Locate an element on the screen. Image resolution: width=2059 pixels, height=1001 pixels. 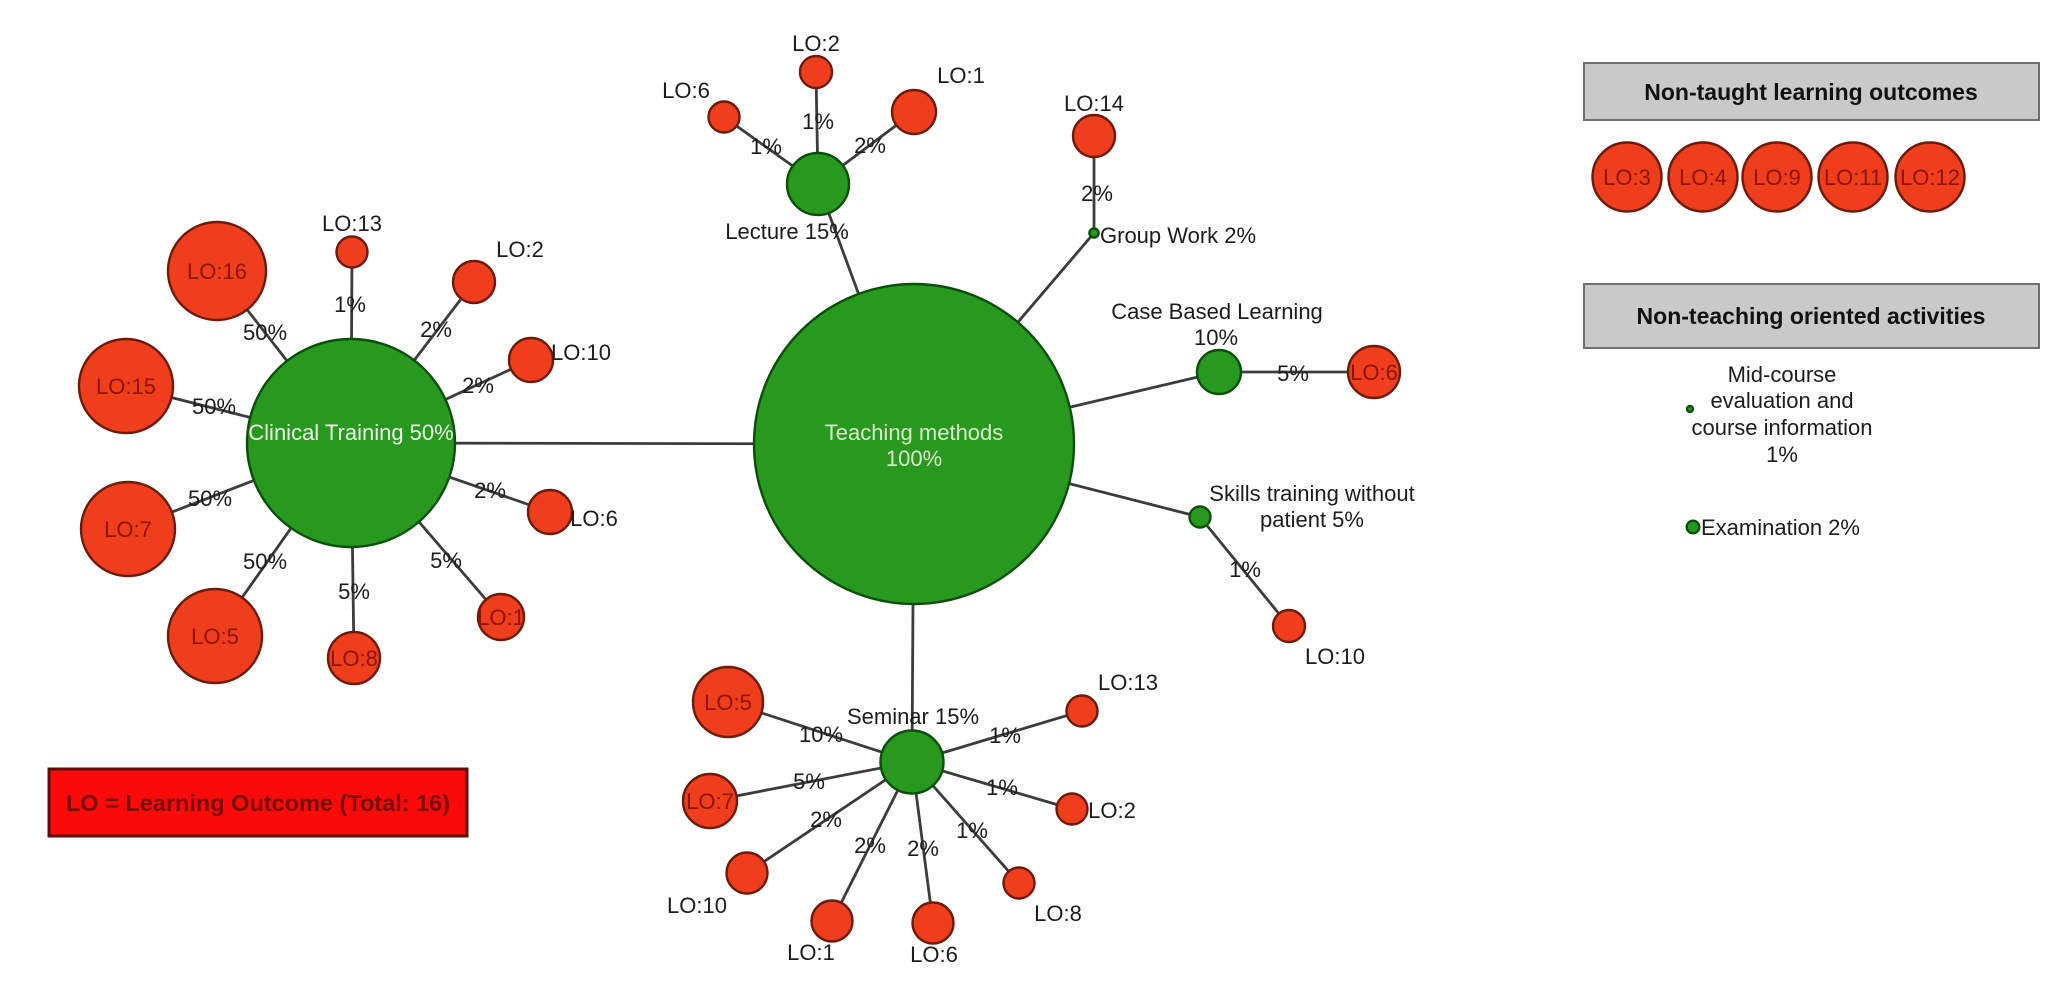
svg-text: Seminar 15% is located at coordinates (913, 716).